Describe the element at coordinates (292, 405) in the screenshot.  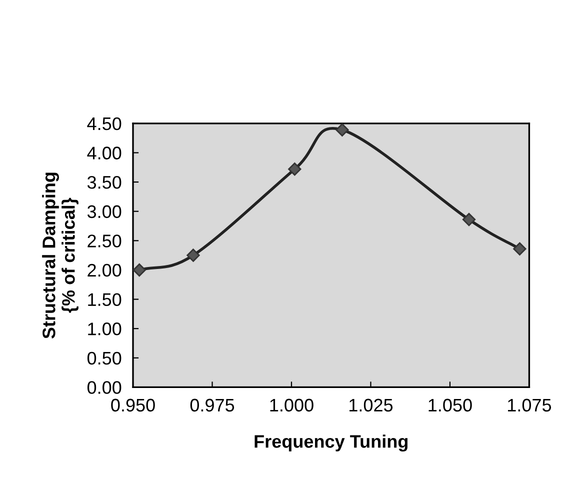
I see `x-tick-label: 1.000` at that location.